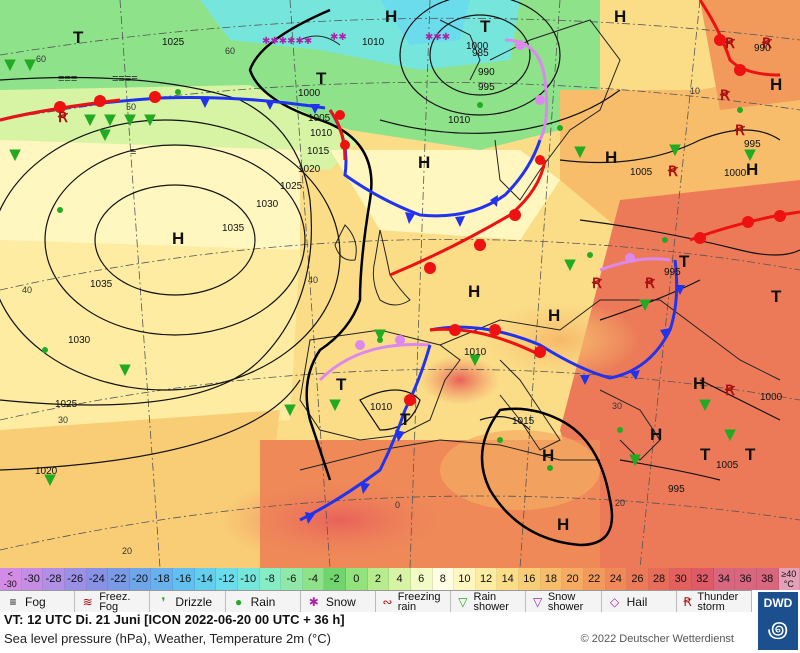 The width and height of the screenshot is (800, 653). I want to click on legend-label: Freezing rain, so click(419, 601).